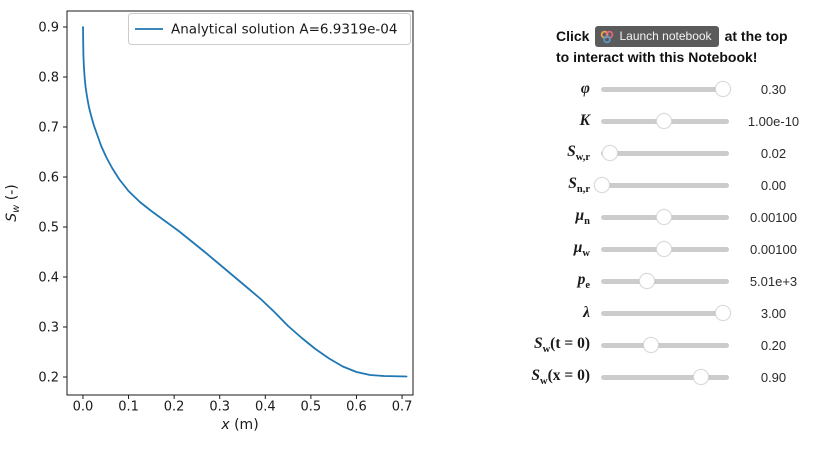 This screenshot has width=818, height=450. I want to click on slider-row-Snr: Sn,r 0.00, so click(634, 185).